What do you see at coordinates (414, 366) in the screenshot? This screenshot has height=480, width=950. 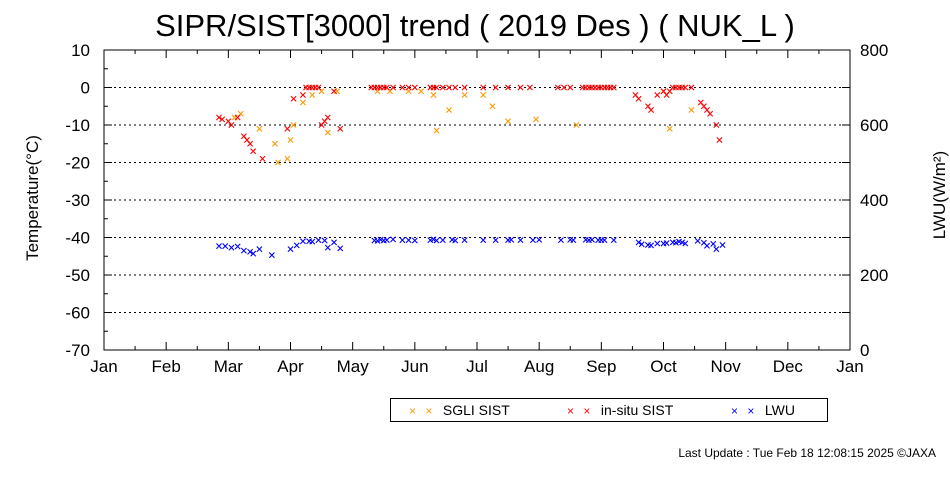 I see `x-tick-label: Jun` at bounding box center [414, 366].